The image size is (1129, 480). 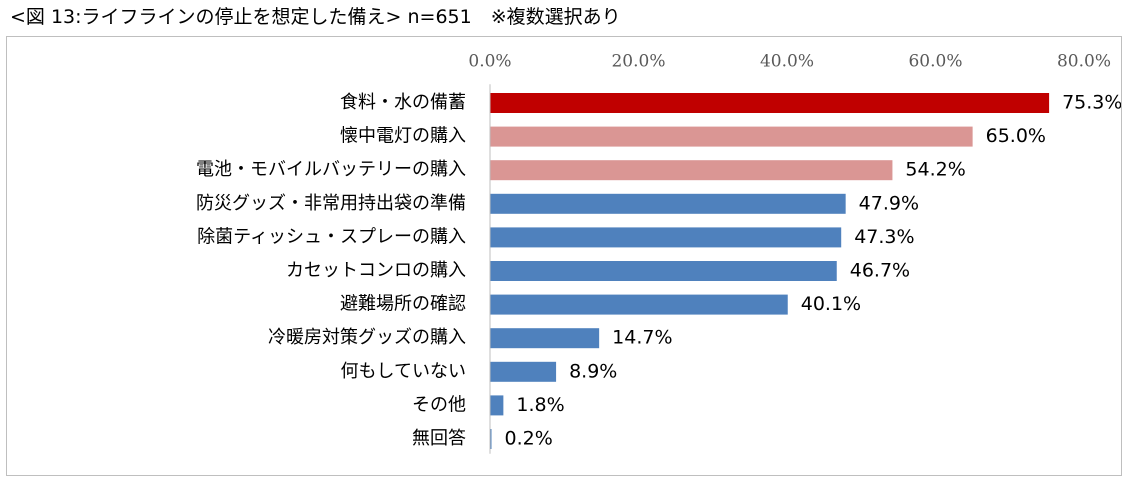 What do you see at coordinates (787, 62) in the screenshot?
I see `x-tick-label: 40.0%` at bounding box center [787, 62].